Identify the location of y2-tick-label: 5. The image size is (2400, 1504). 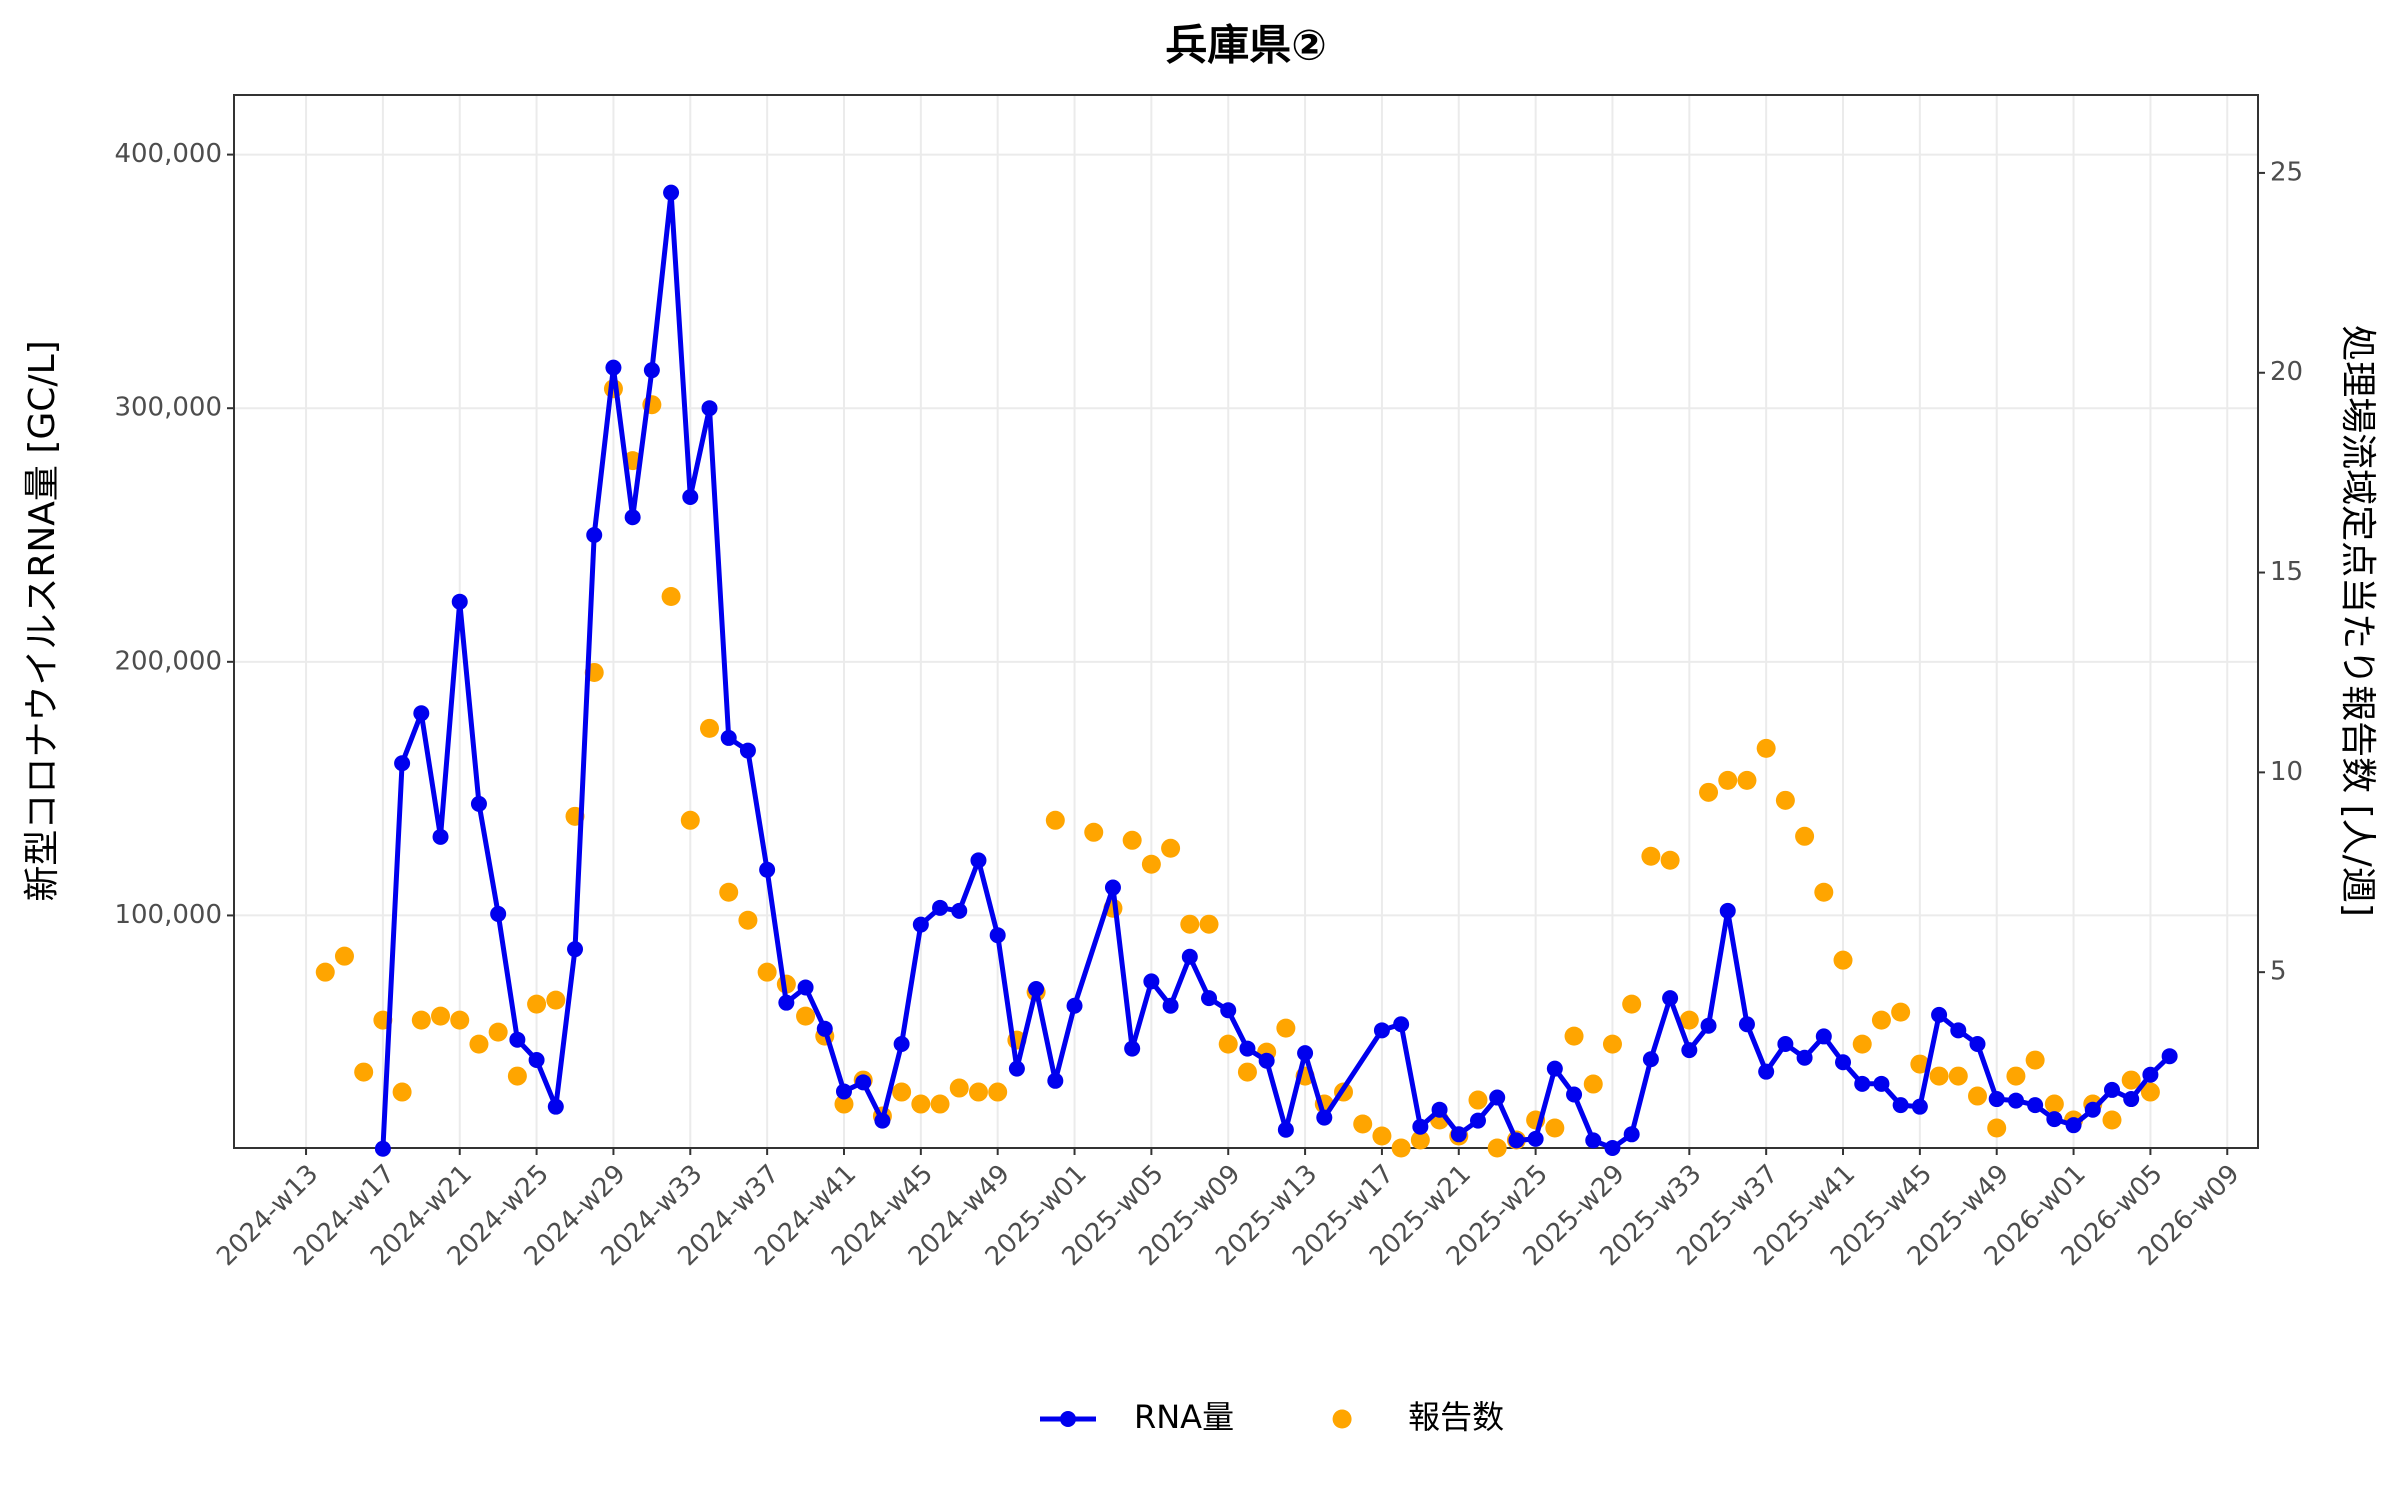
(2278, 972).